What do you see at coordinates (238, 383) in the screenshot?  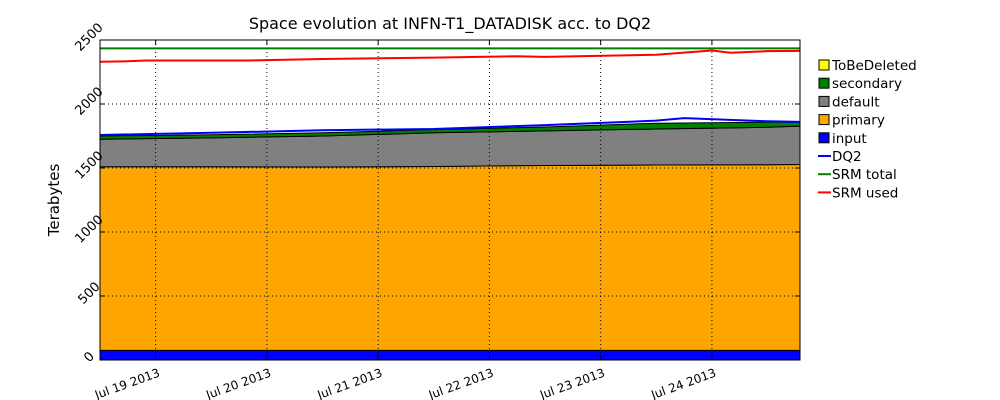 I see `x-tick-label: Jul 20 2013` at bounding box center [238, 383].